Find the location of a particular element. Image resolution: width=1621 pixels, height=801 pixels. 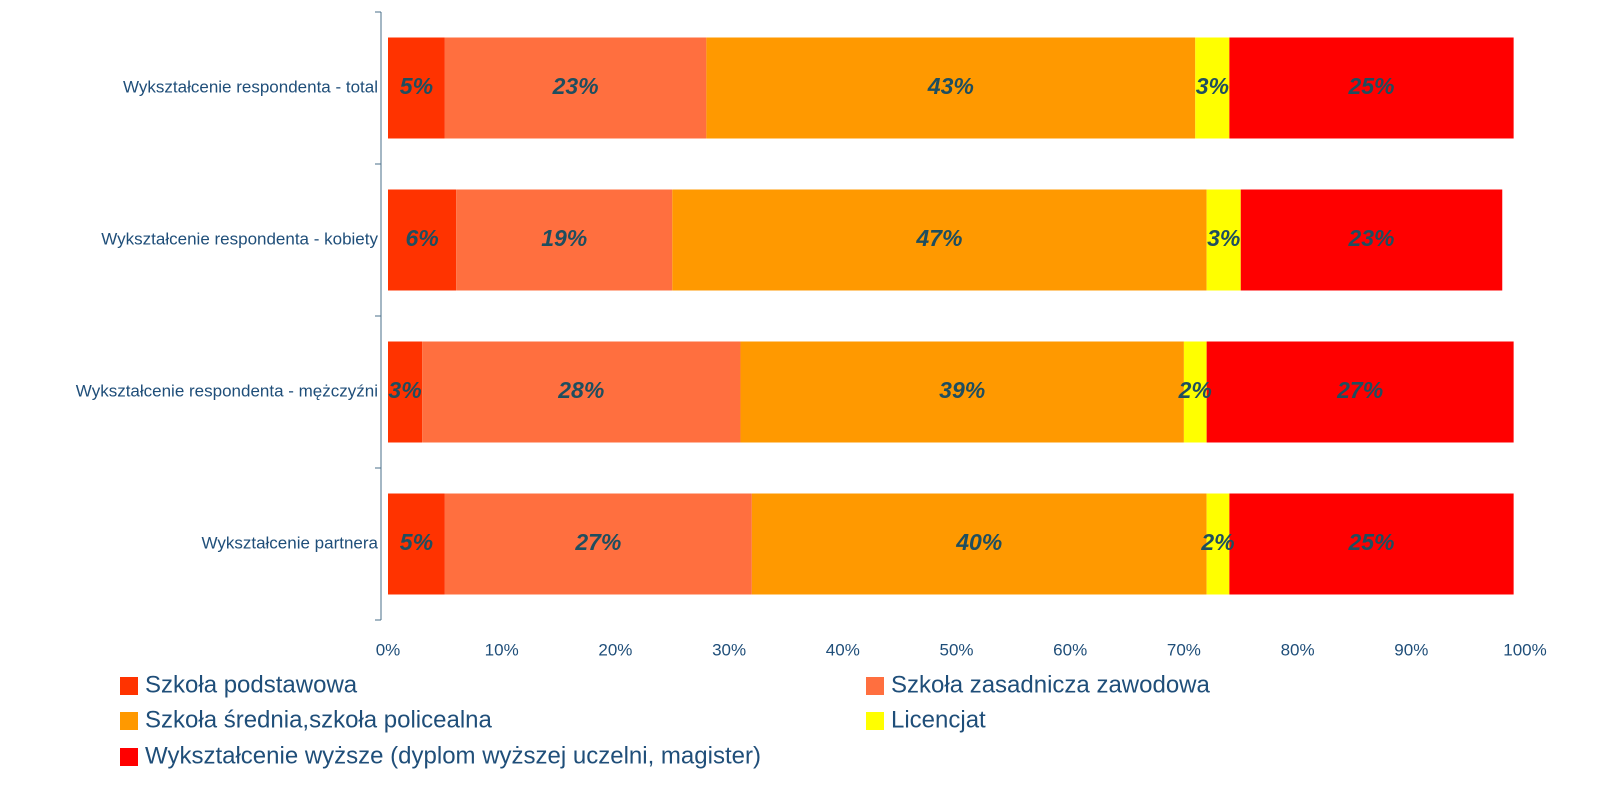

x-tick-label: 60% is located at coordinates (1070, 649).